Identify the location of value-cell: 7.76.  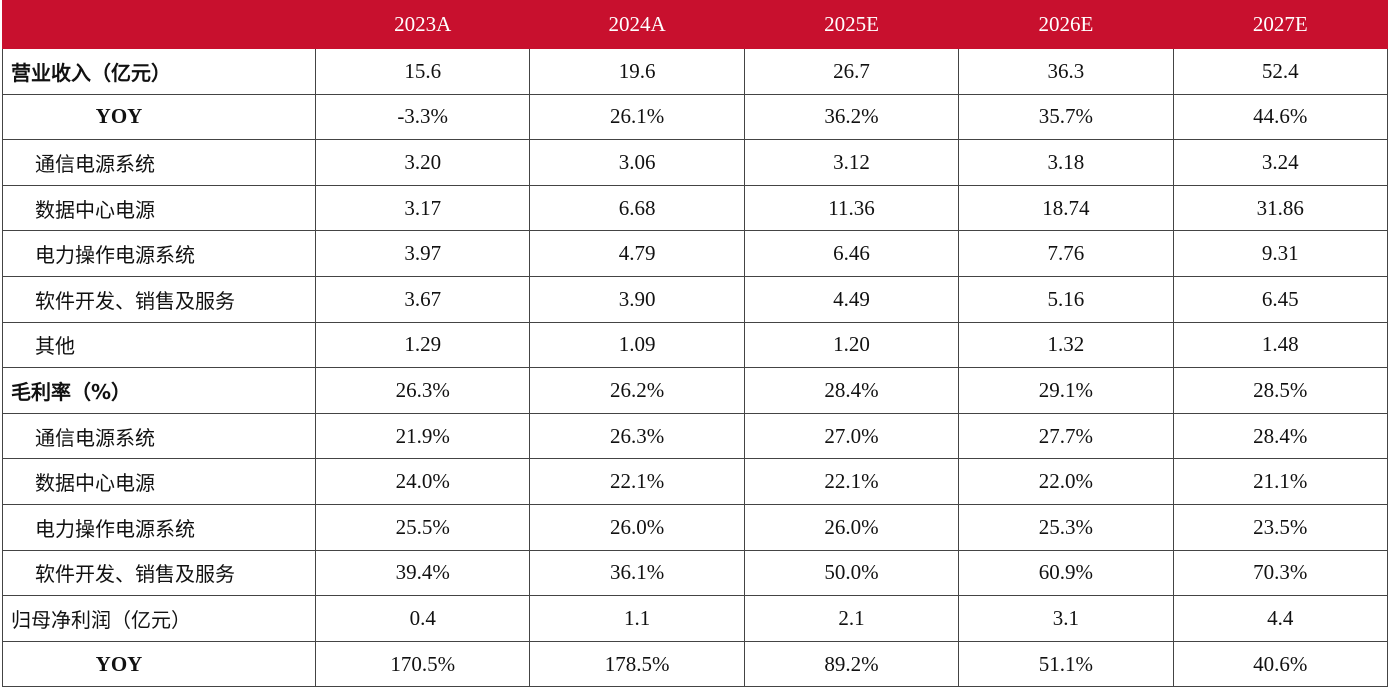
(1066, 253).